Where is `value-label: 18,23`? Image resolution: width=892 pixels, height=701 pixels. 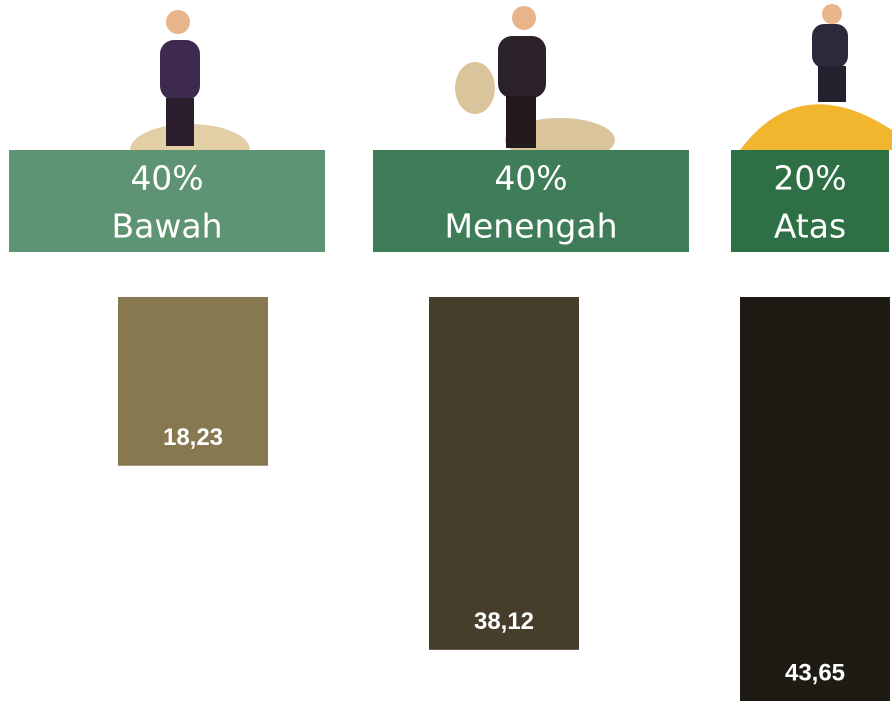
value-label: 18,23 is located at coordinates (193, 437).